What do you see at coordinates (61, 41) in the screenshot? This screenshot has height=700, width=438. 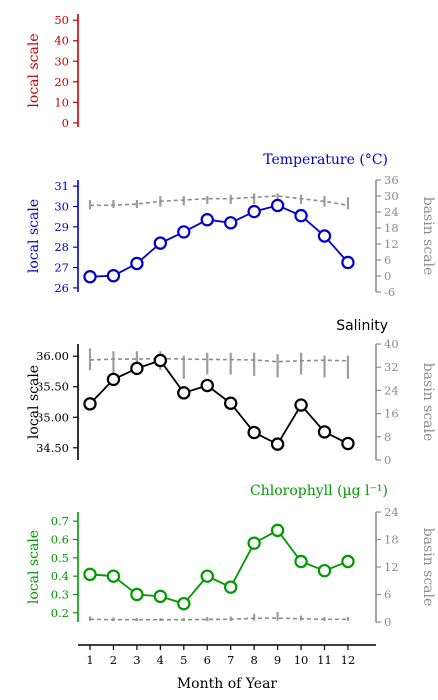 I see `left-axis-tick-label: 40` at bounding box center [61, 41].